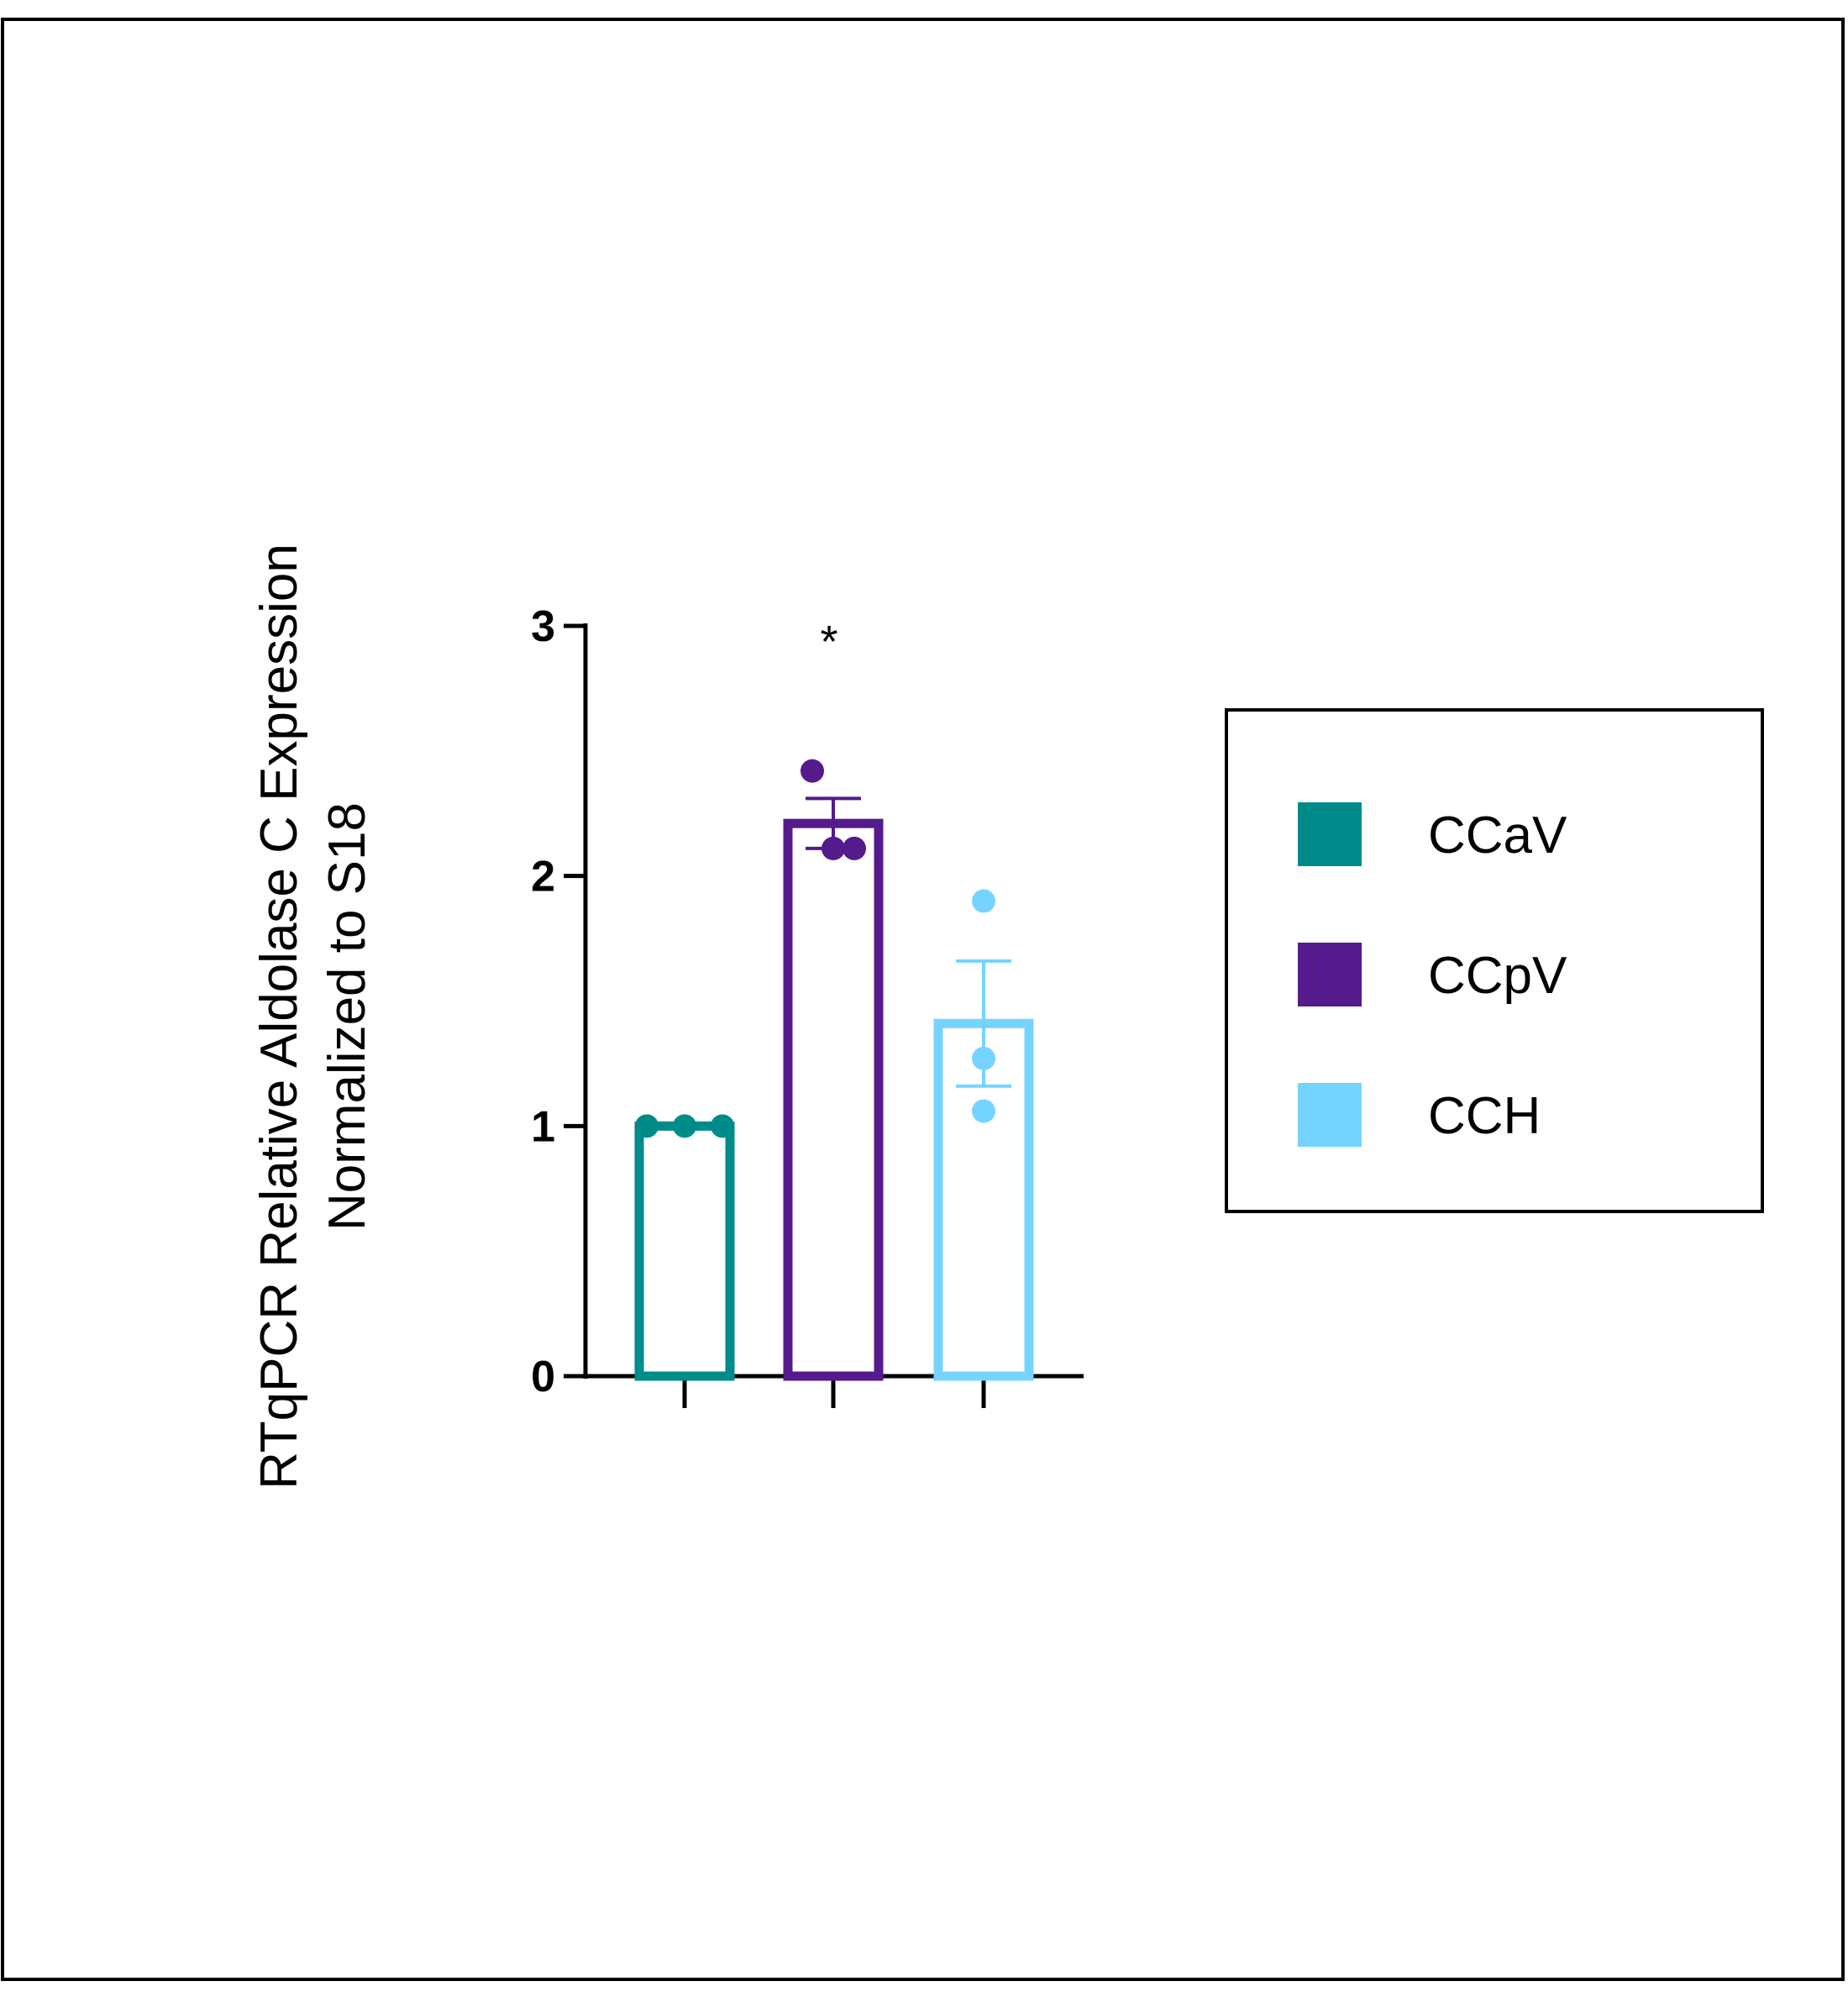  I want to click on y-tick-label-3: 3, so click(543, 626).